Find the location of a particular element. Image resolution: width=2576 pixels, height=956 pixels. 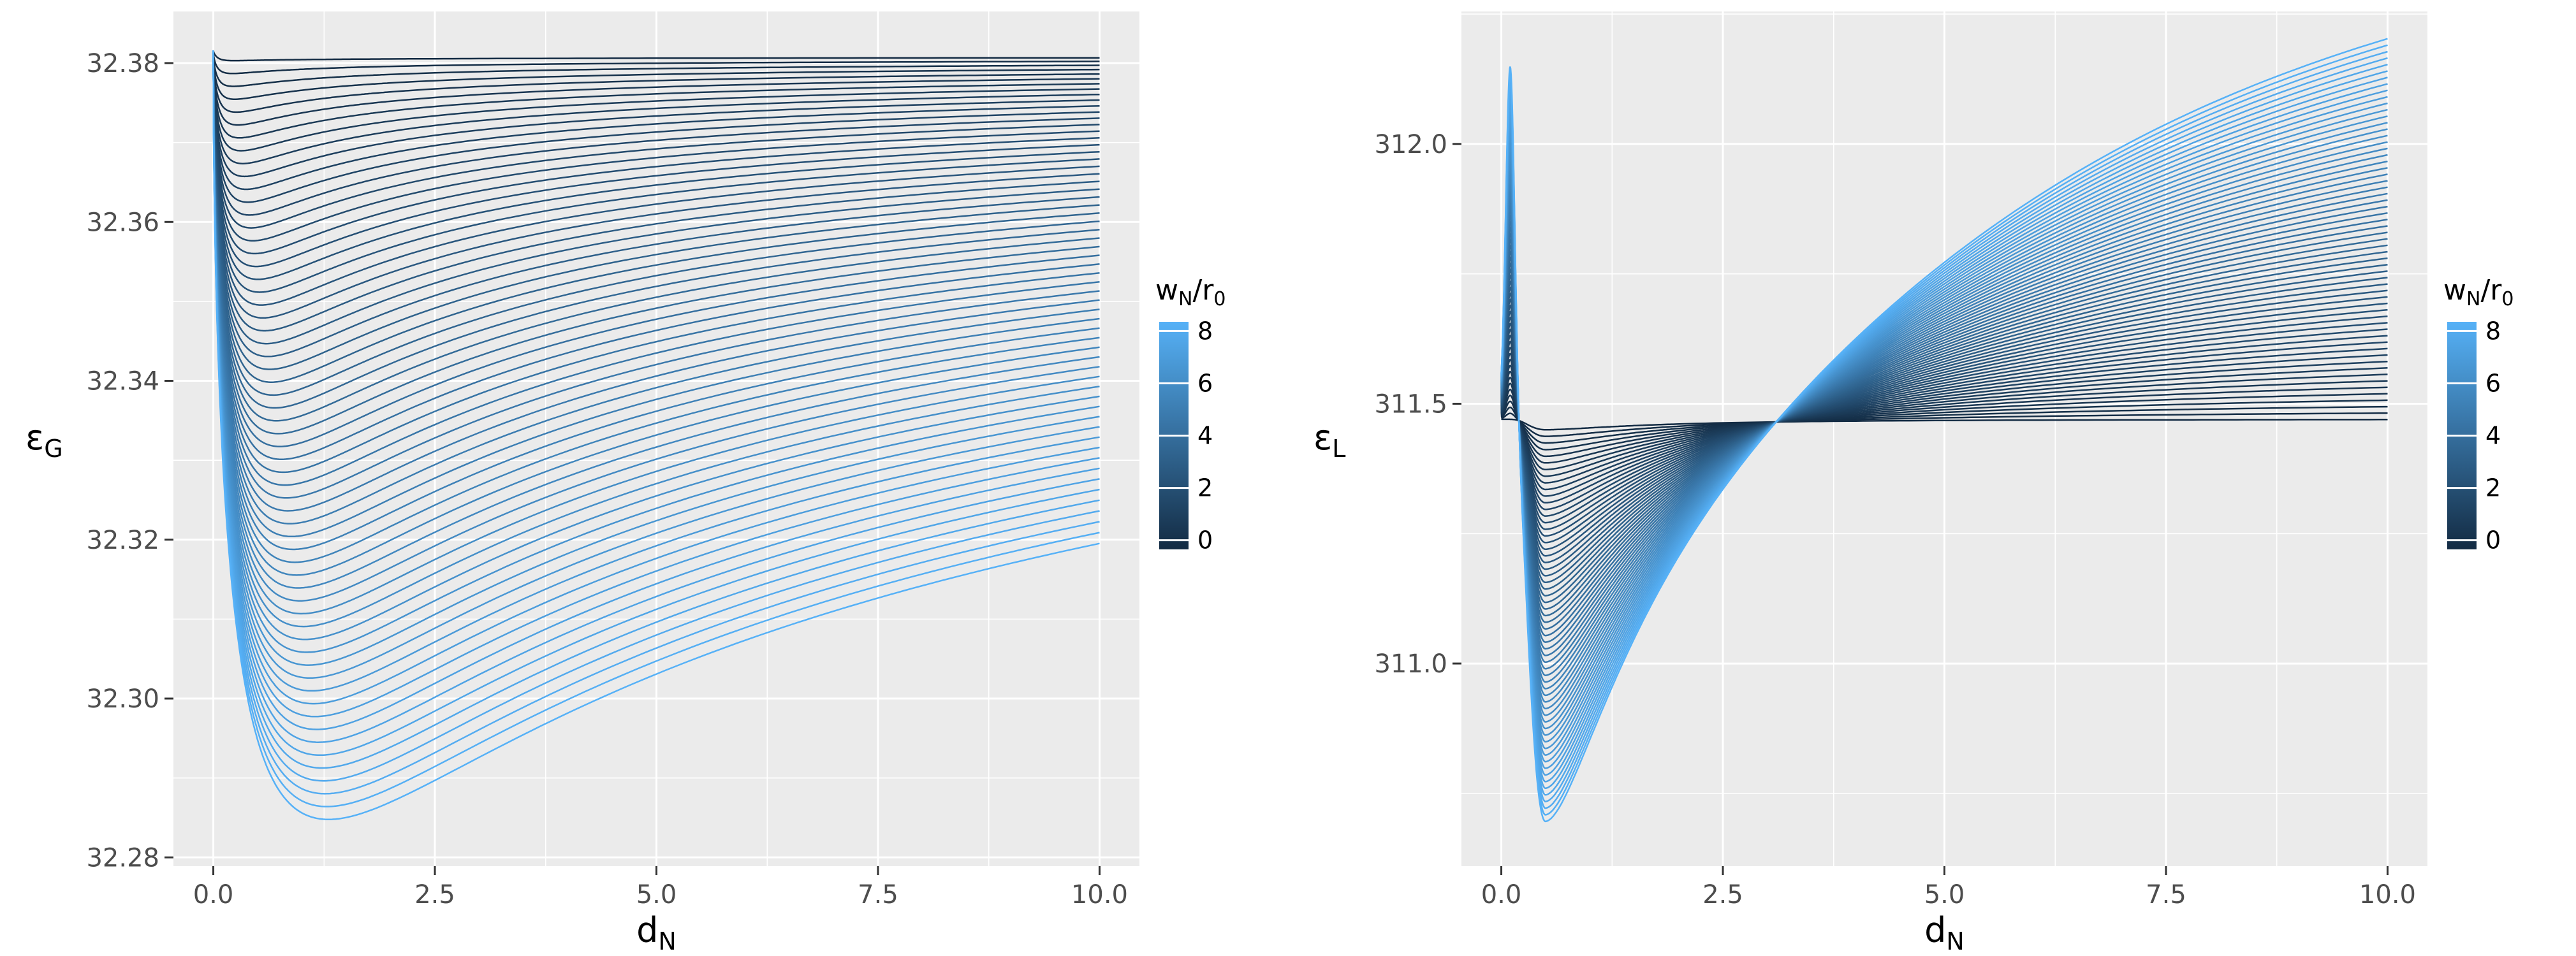

y-axis-title: εL is located at coordinates (1329, 440).